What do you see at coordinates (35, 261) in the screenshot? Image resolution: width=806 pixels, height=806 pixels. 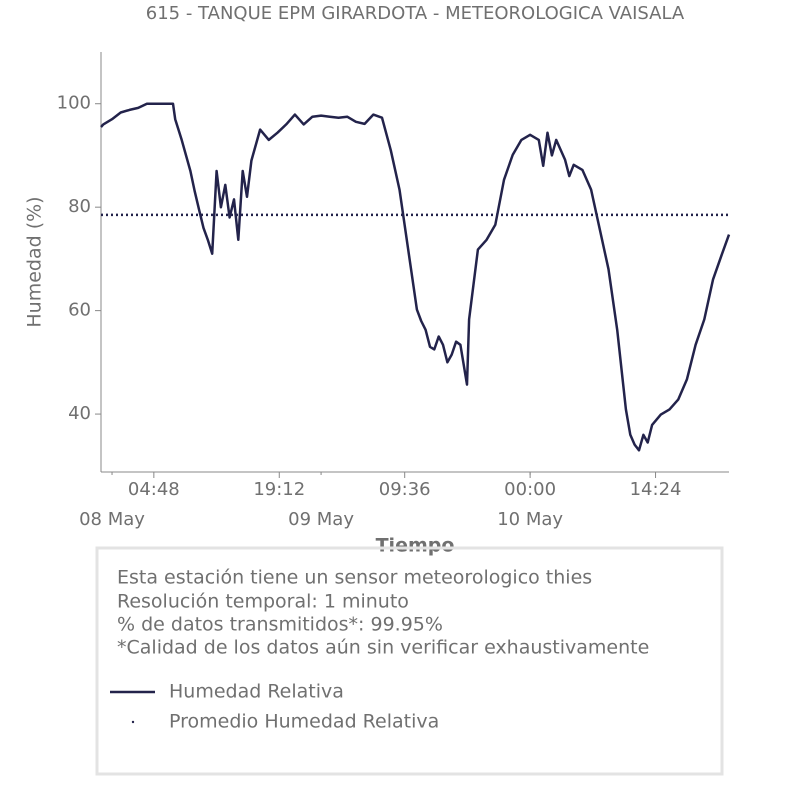 I see `y-axis-label: Humedad (%)` at bounding box center [35, 261].